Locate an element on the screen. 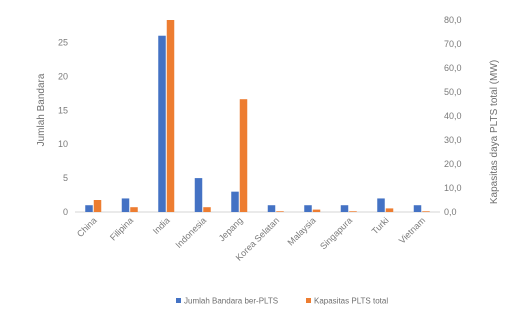 The width and height of the screenshot is (514, 324). y-tick-label: 20 is located at coordinates (63, 76).